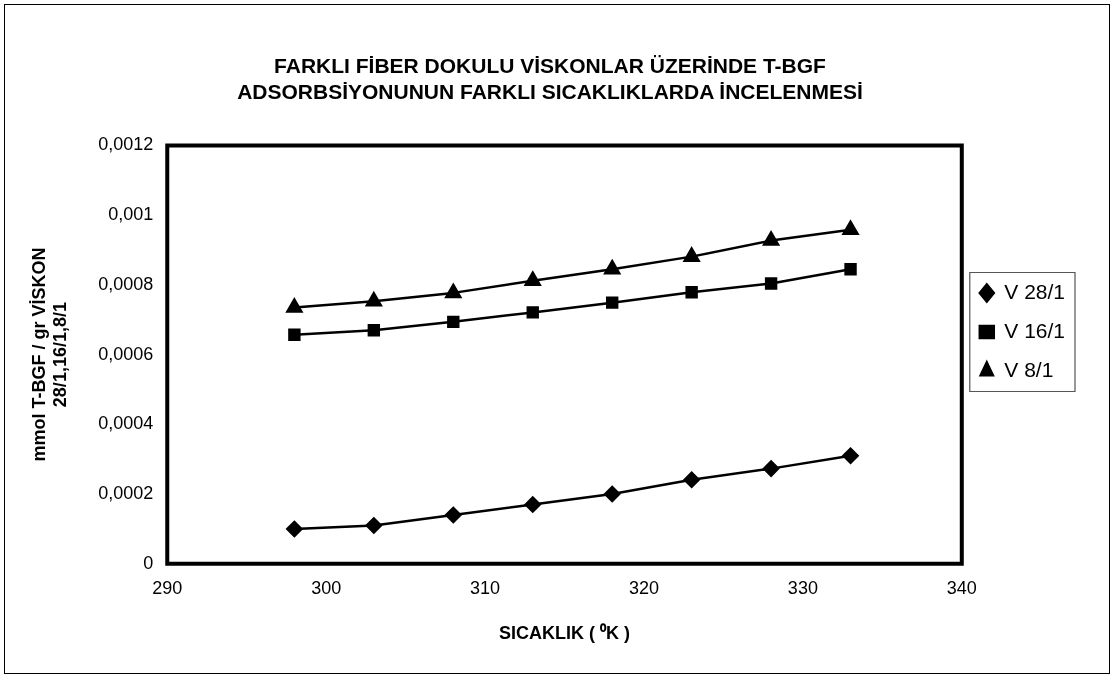  What do you see at coordinates (126, 353) in the screenshot?
I see `y-tick-label: 0,0006` at bounding box center [126, 353].